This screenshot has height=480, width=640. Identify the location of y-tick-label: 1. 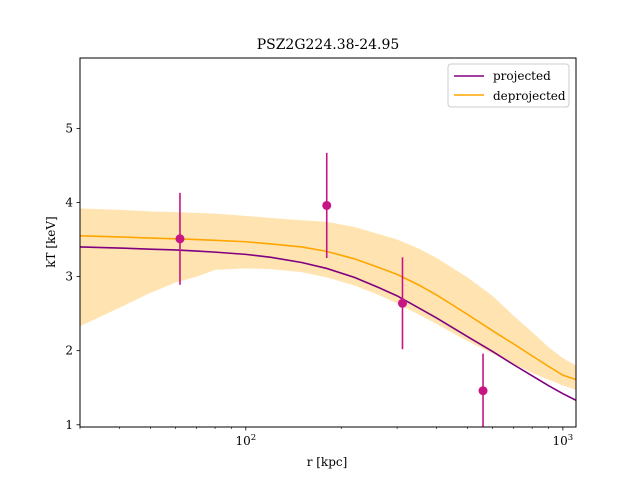
(69, 425).